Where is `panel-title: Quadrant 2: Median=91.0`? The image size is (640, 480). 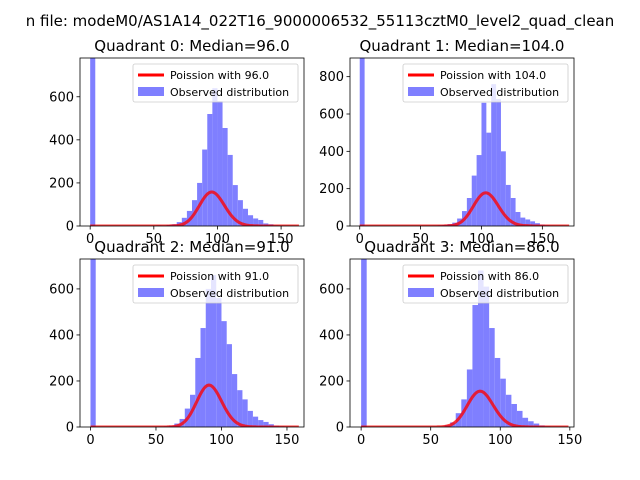
panel-title: Quadrant 2: Median=91.0 is located at coordinates (191, 247).